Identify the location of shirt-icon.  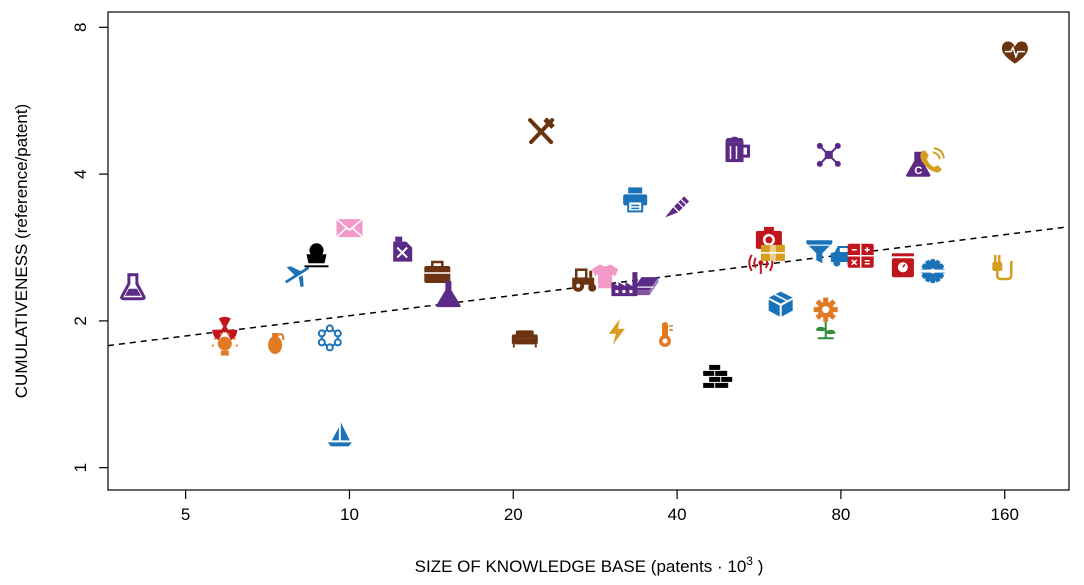
(605, 276).